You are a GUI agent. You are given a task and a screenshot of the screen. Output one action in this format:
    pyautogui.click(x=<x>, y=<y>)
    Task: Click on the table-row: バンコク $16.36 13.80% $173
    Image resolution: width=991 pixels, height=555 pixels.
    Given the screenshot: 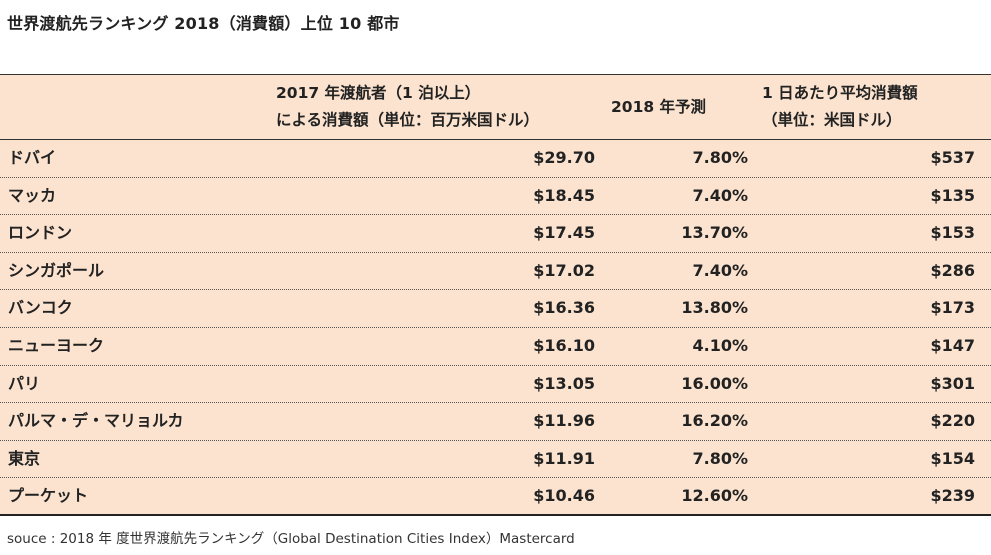 What is the action you would take?
    pyautogui.click(x=495, y=309)
    